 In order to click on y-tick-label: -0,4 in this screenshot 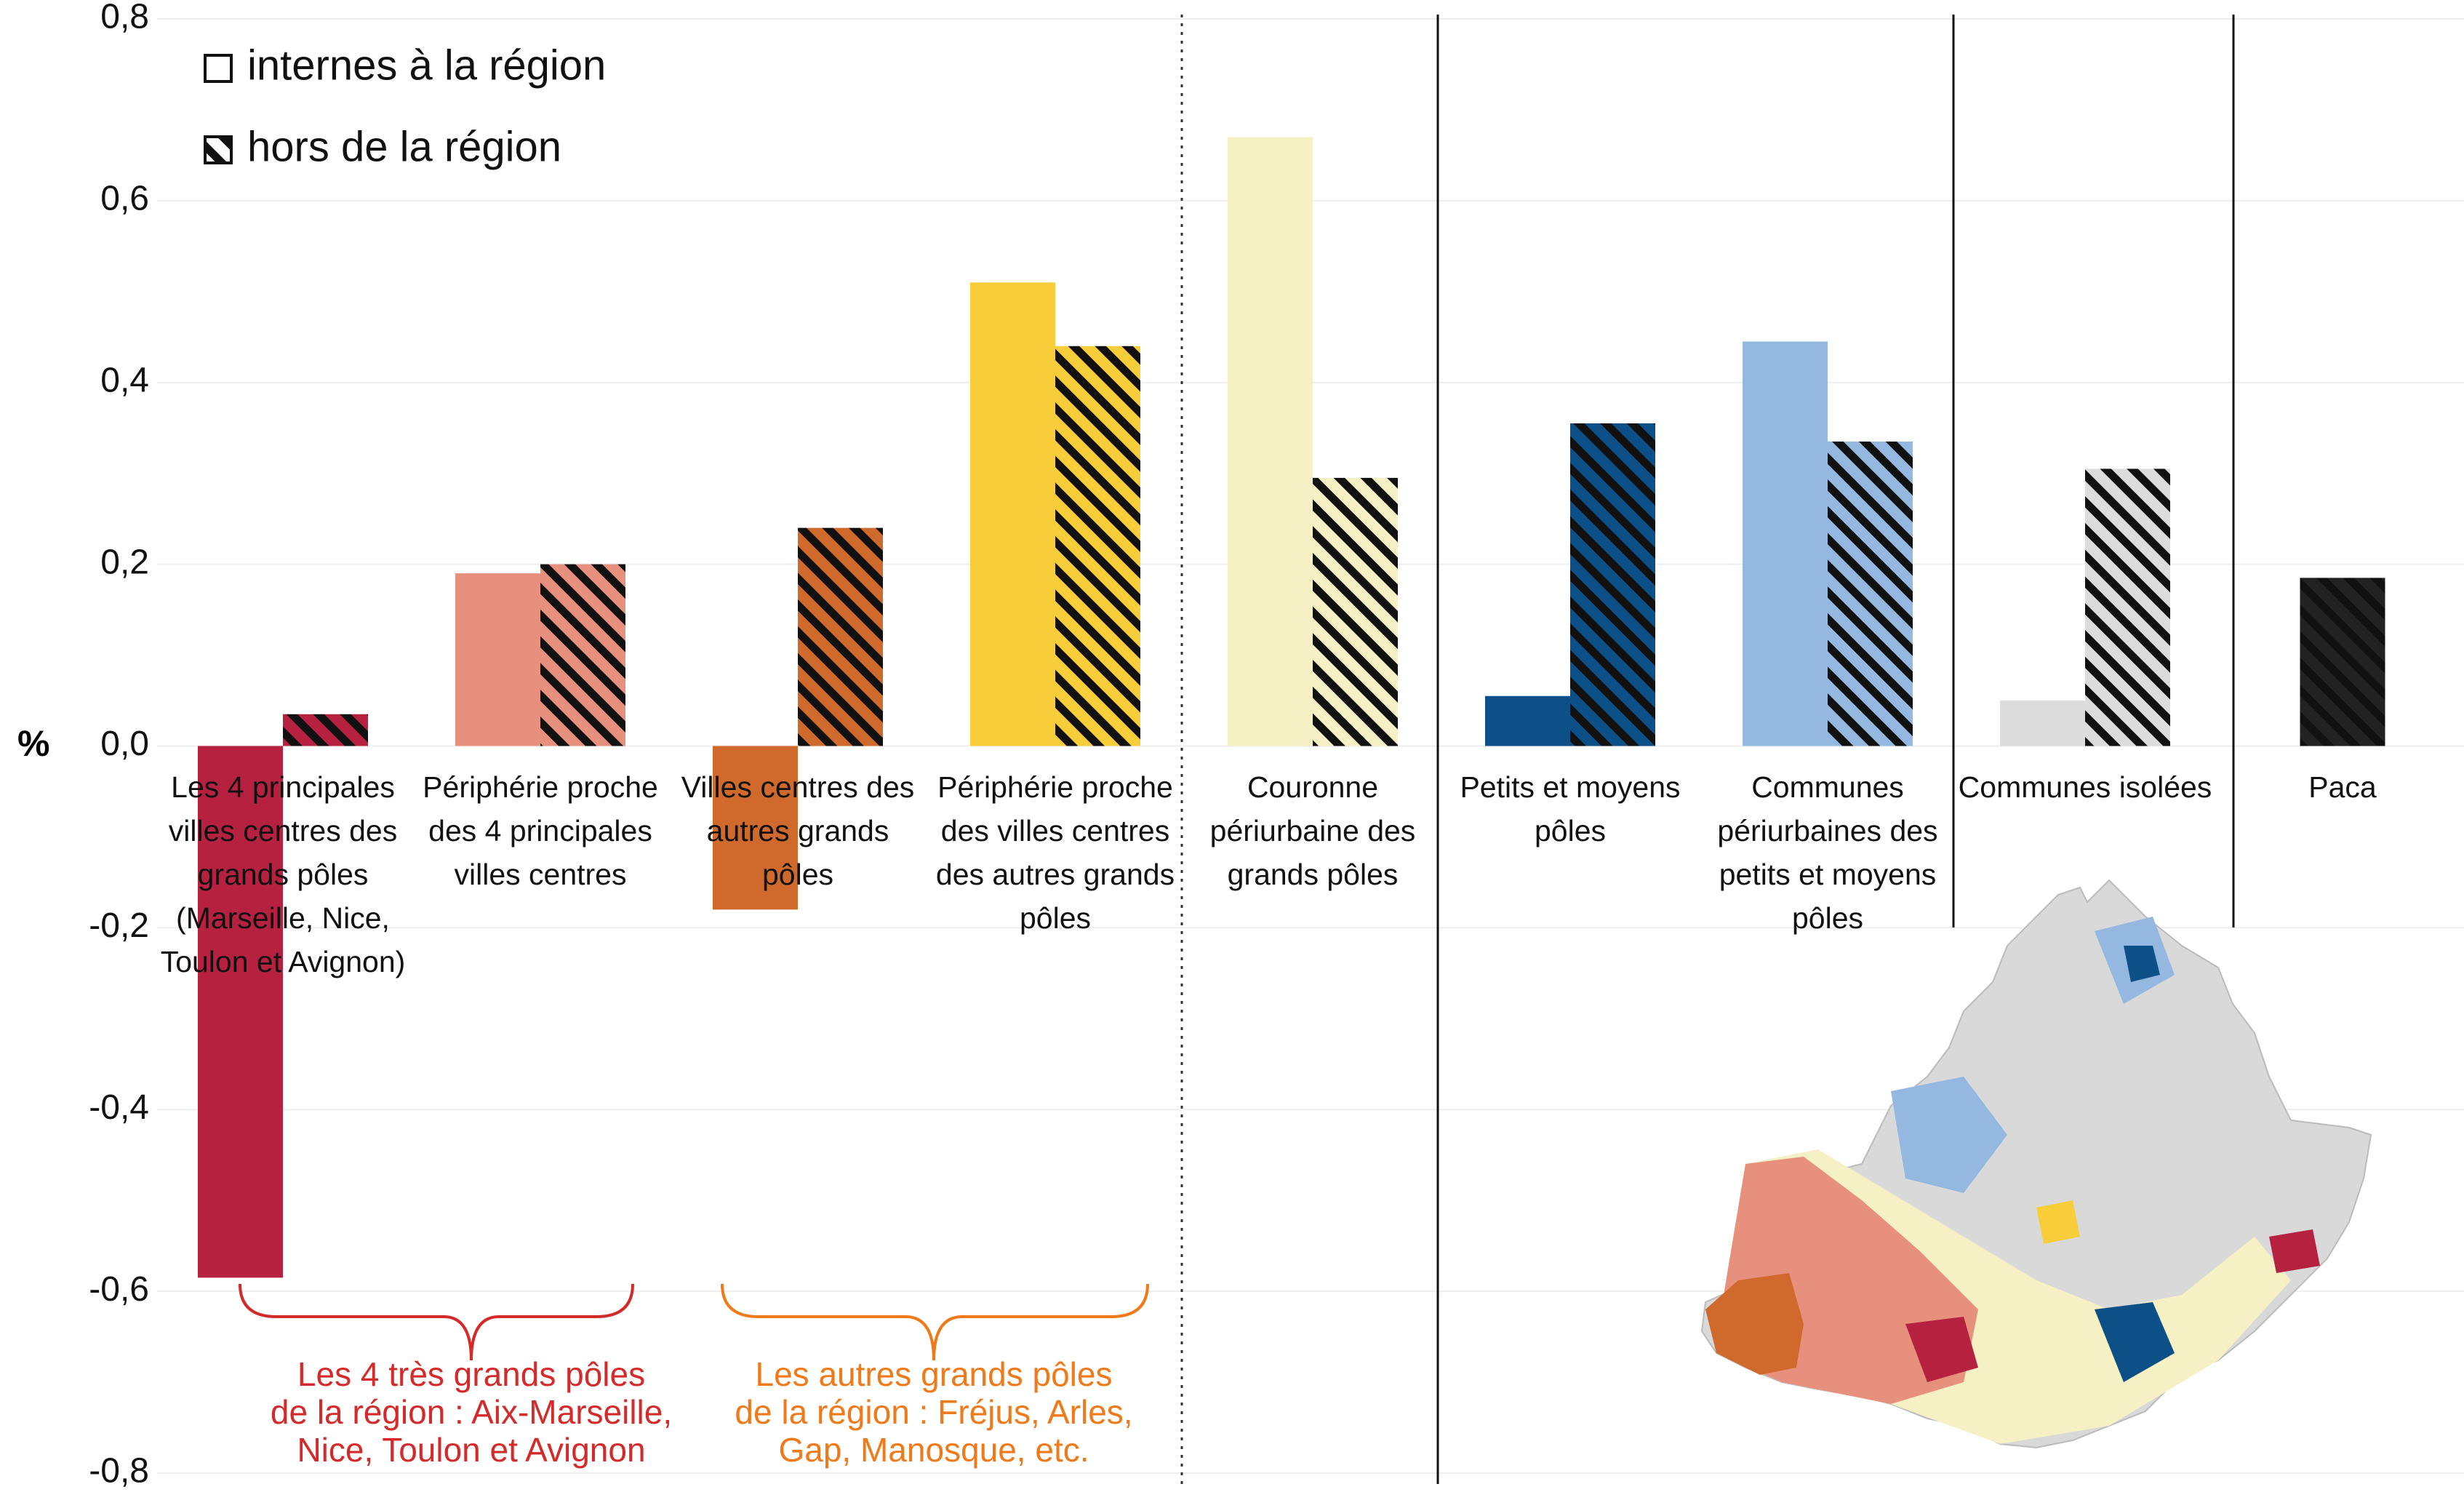, I will do `click(119, 1107)`.